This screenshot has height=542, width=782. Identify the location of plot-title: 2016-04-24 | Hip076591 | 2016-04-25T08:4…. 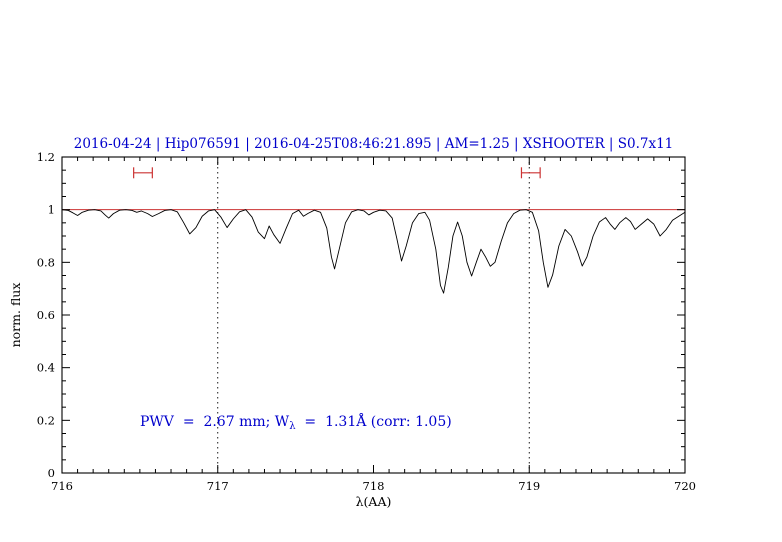
(374, 144).